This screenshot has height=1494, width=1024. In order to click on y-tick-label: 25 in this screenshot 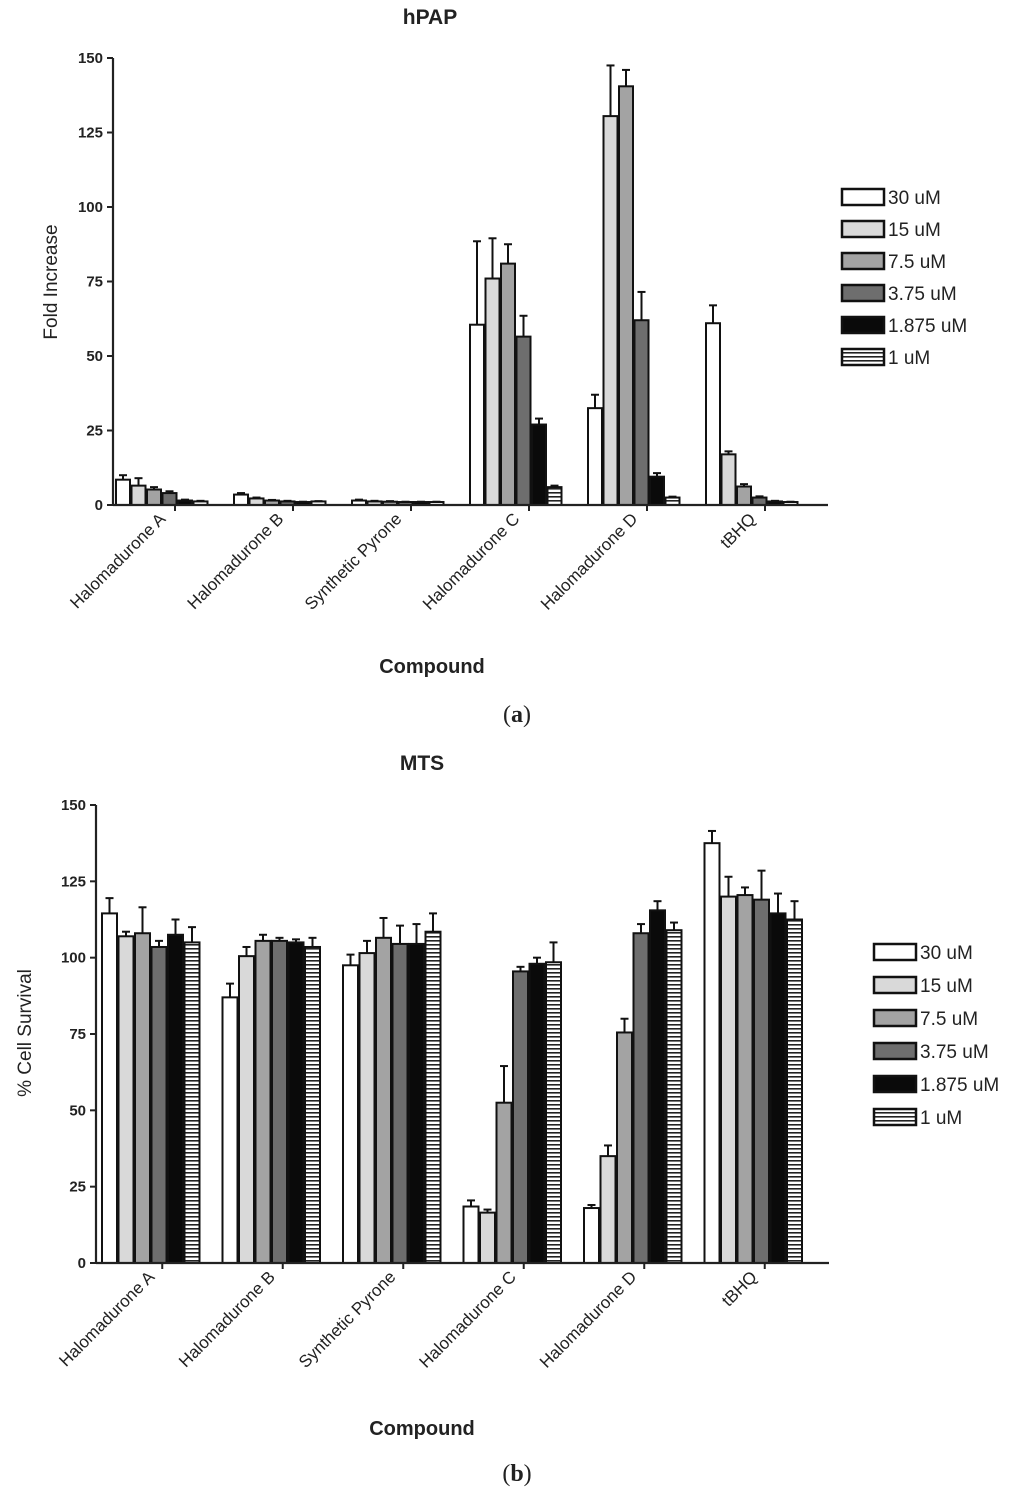, I will do `click(94, 431)`.